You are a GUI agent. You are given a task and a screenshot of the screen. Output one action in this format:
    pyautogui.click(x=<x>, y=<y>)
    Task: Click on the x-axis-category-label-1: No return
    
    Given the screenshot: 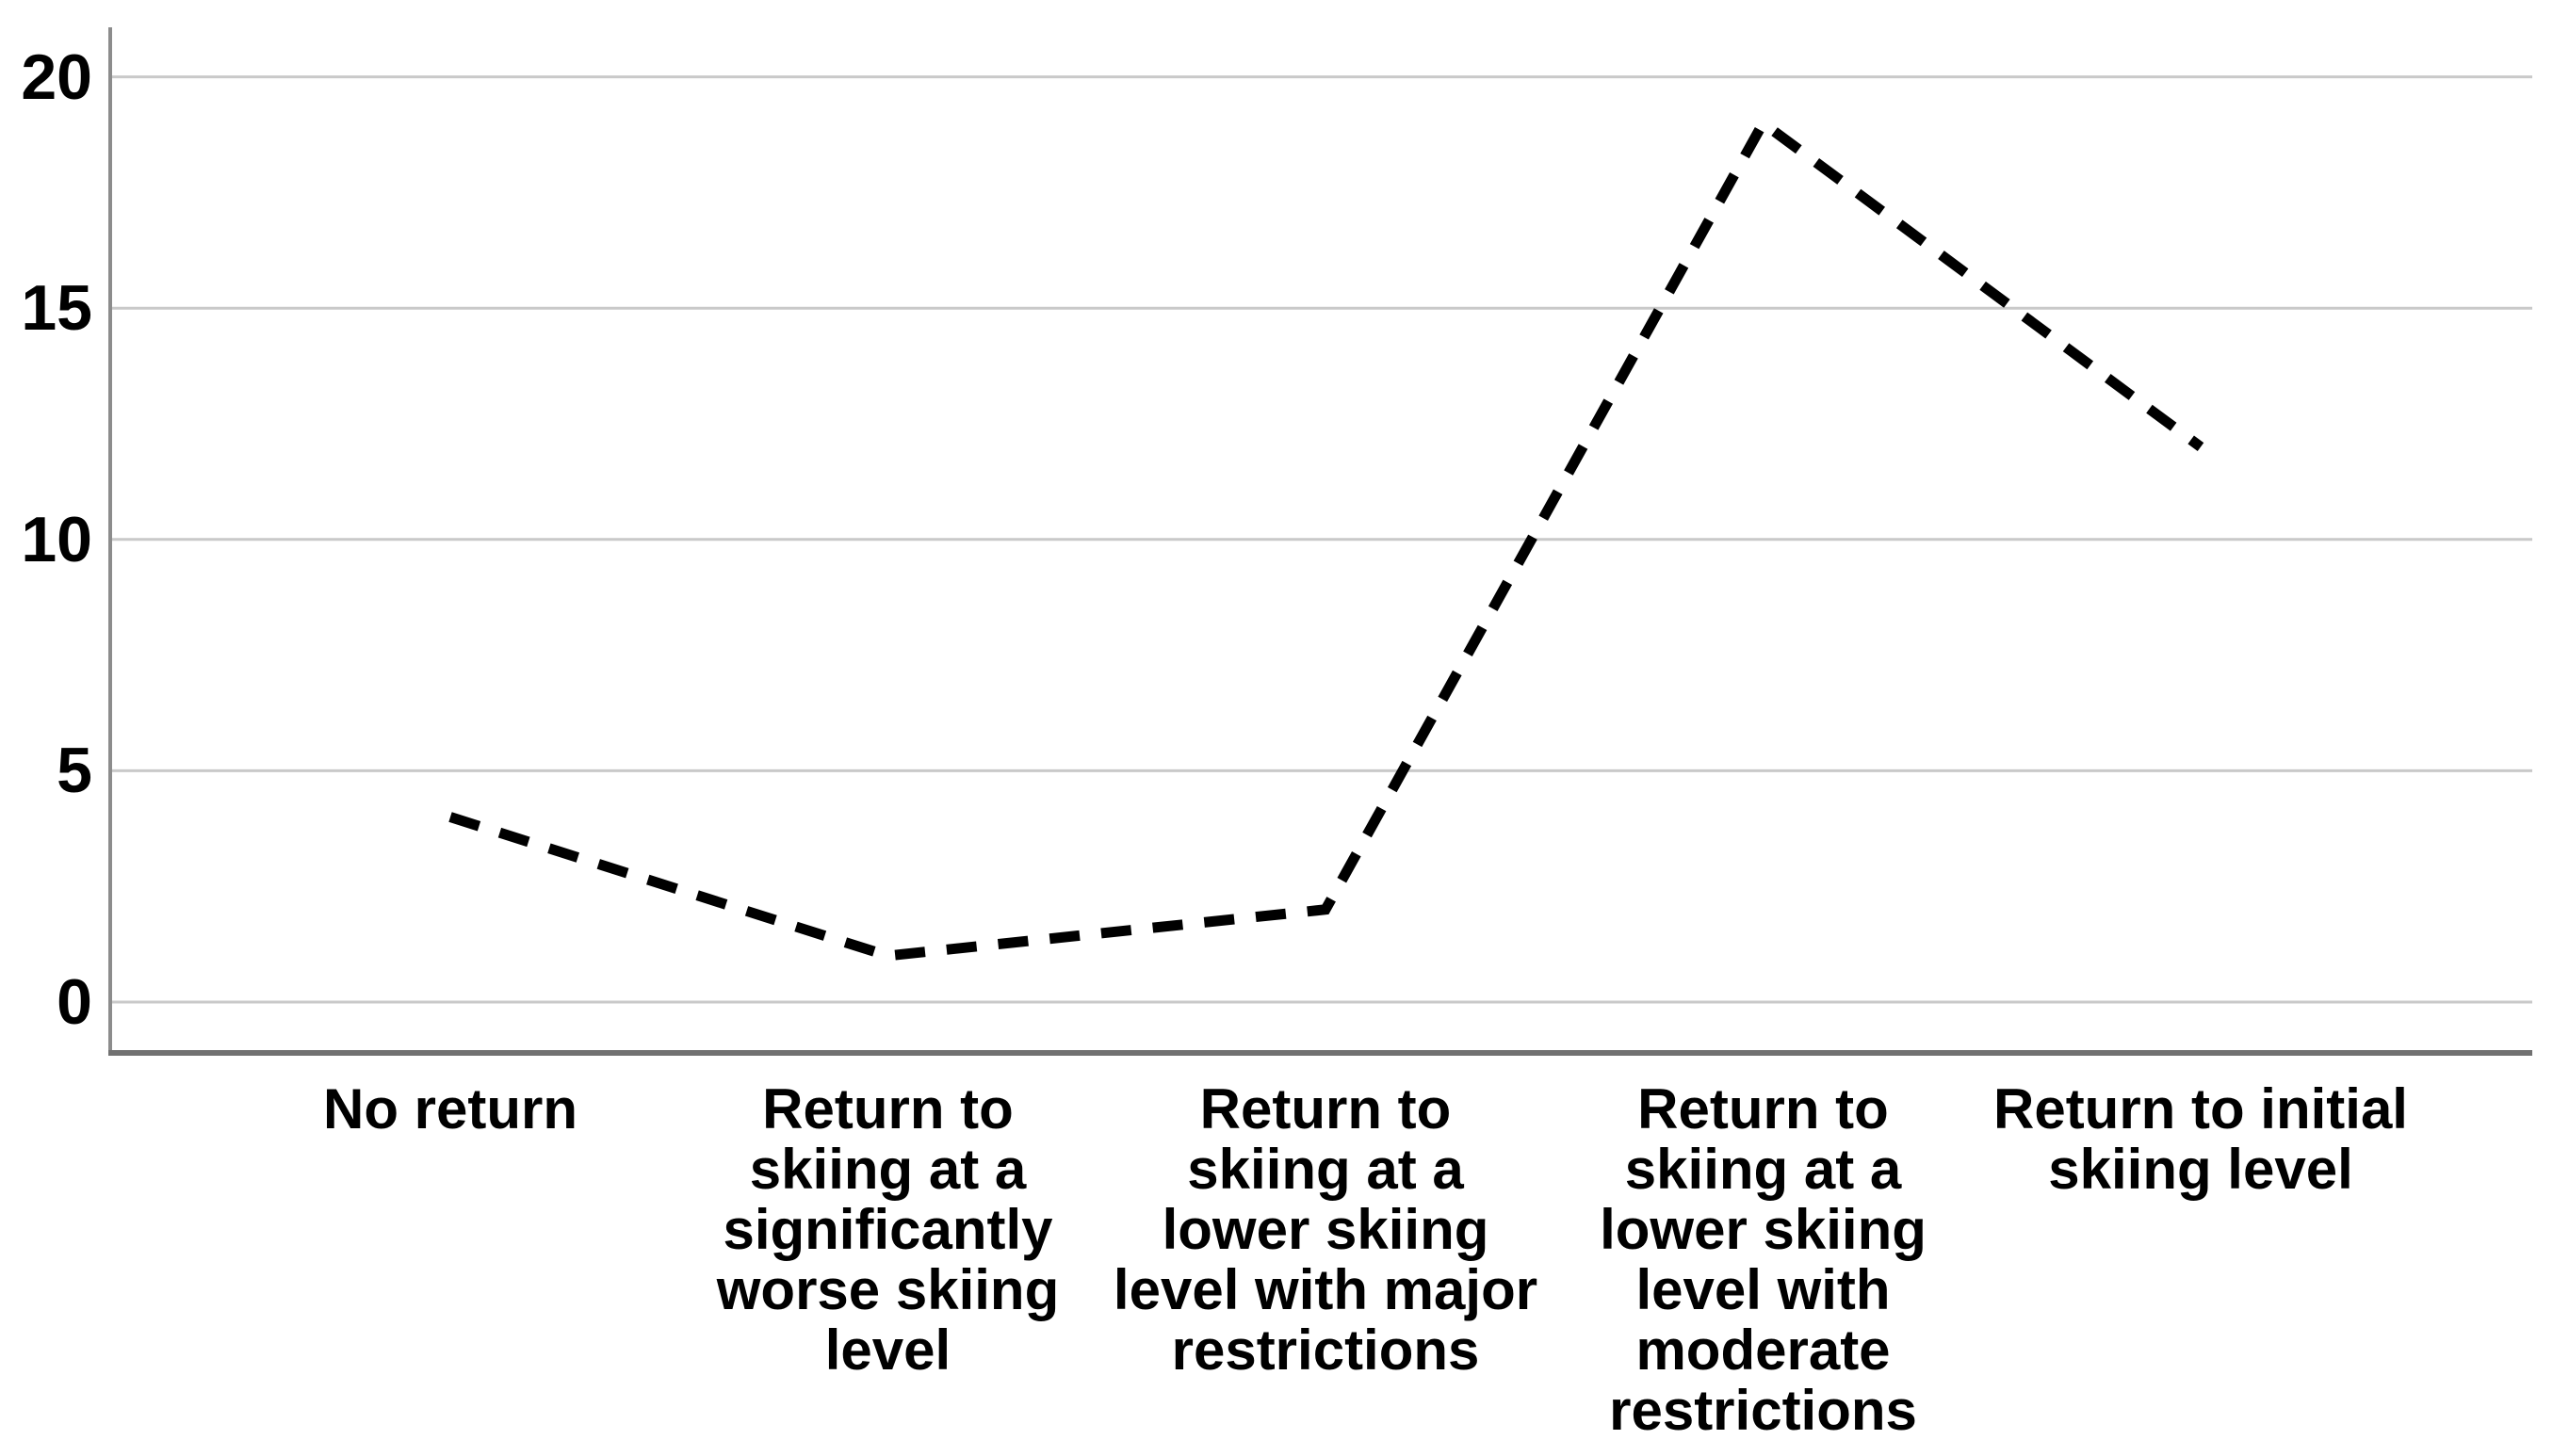 What is the action you would take?
    pyautogui.click(x=450, y=1109)
    